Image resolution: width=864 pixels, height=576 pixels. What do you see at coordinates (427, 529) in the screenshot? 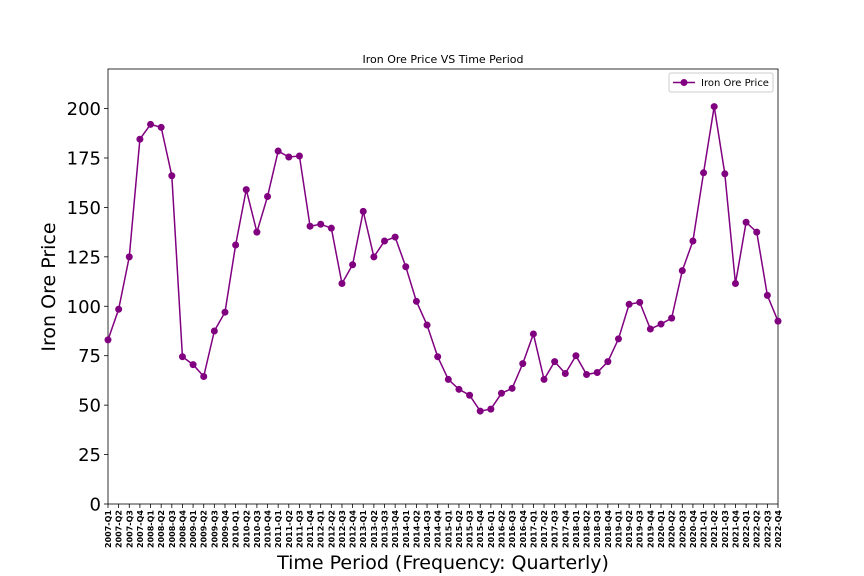
I see `x-tick-label: 2014-Q3` at bounding box center [427, 529].